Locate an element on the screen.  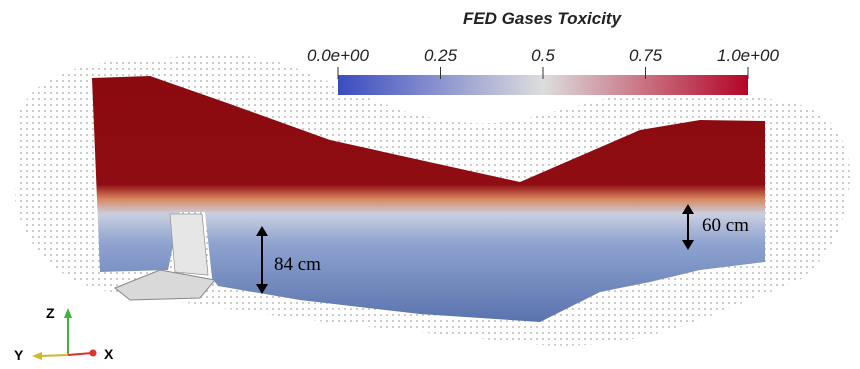
axis-label: Y is located at coordinates (19, 355).